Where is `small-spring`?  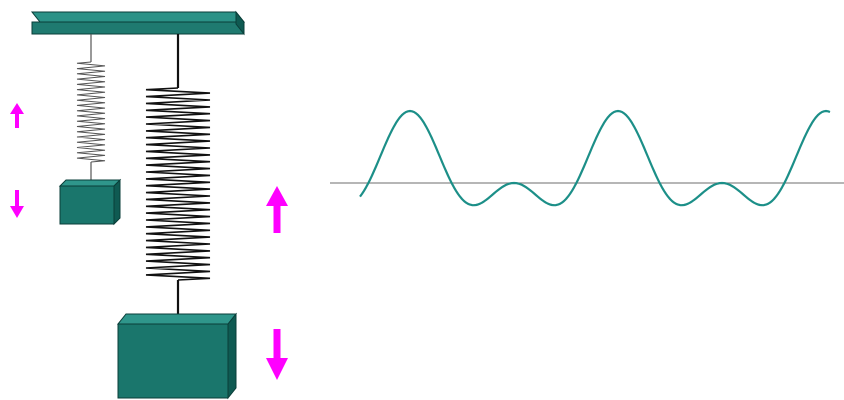
small-spring is located at coordinates (91, 107).